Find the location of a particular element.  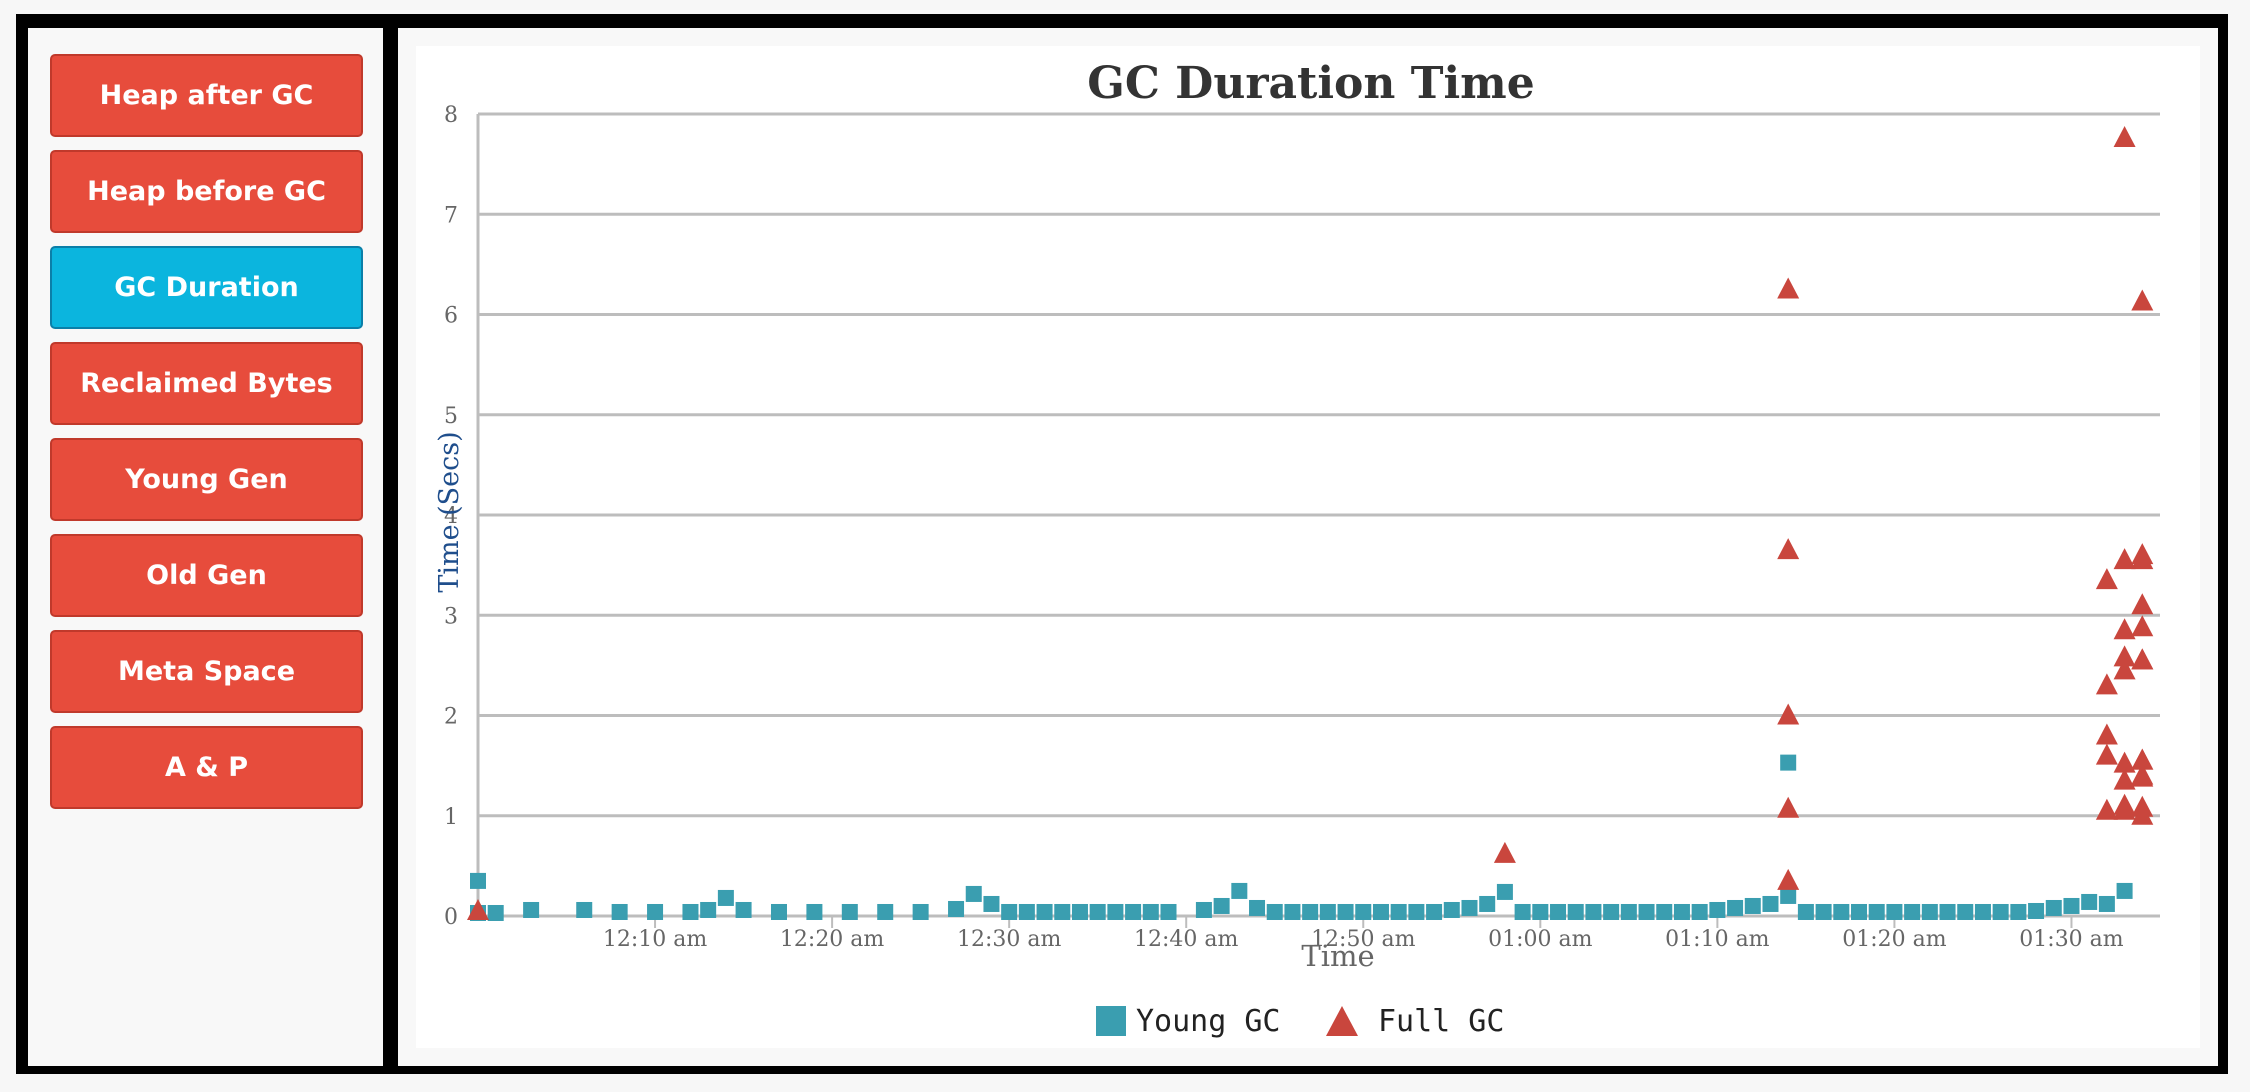

nav-meta-space: Meta Space is located at coordinates (206, 671).